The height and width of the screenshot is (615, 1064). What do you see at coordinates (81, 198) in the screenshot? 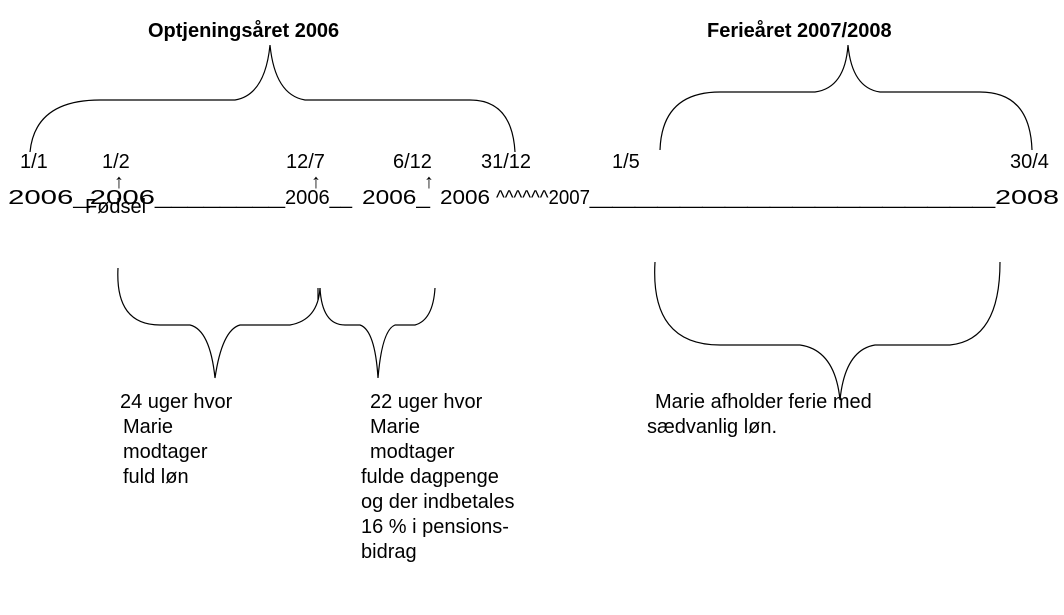
I see `timeline-segment: 2006_2006` at bounding box center [81, 198].